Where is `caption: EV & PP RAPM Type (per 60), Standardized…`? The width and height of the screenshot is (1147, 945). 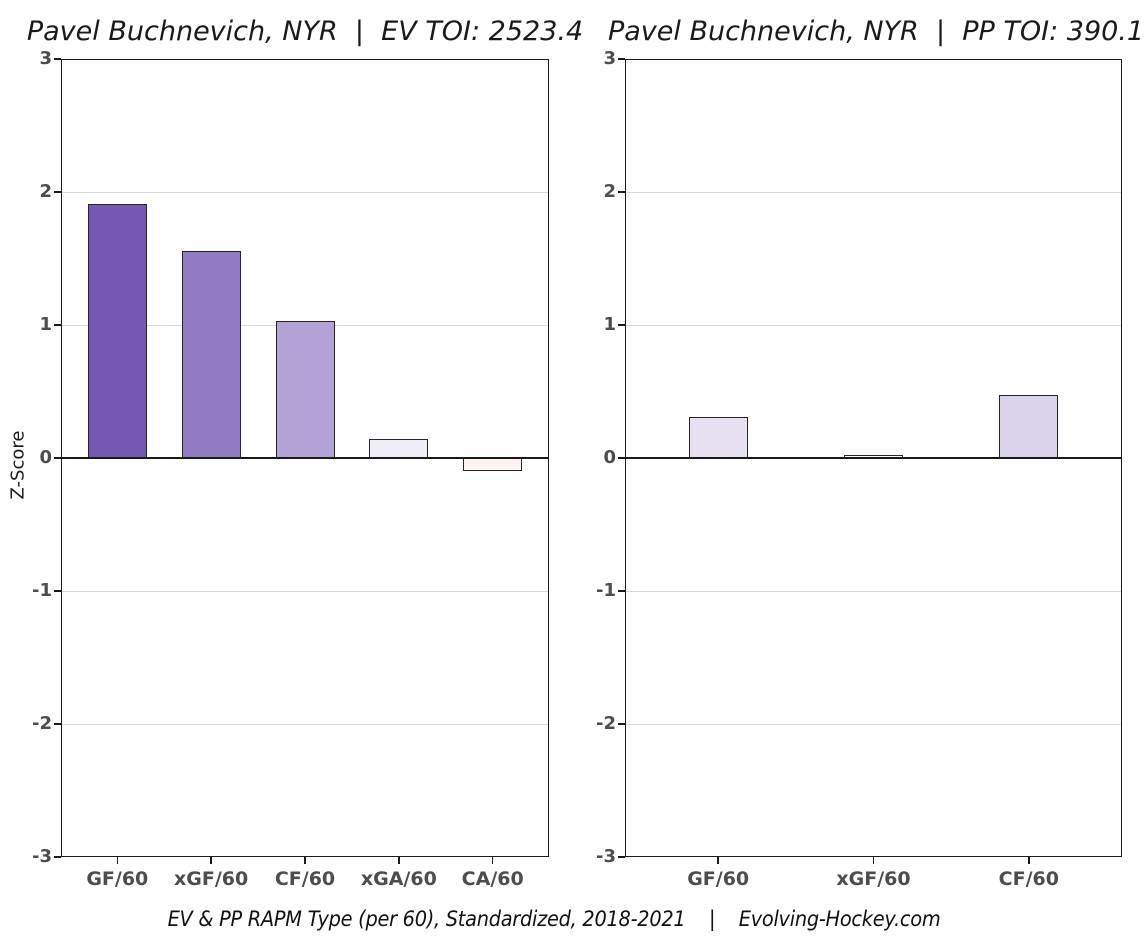 caption: EV & PP RAPM Type (per 60), Standardized… is located at coordinates (554, 919).